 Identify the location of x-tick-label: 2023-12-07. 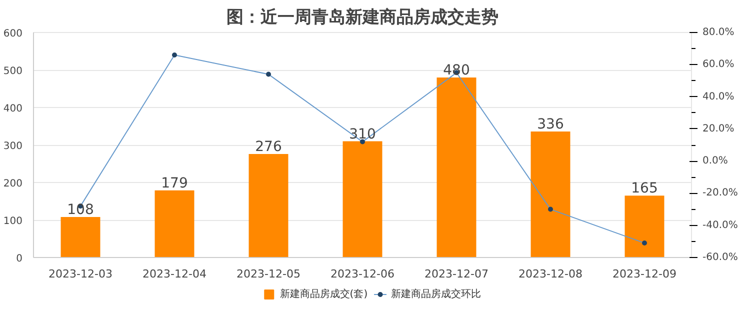
(456, 274).